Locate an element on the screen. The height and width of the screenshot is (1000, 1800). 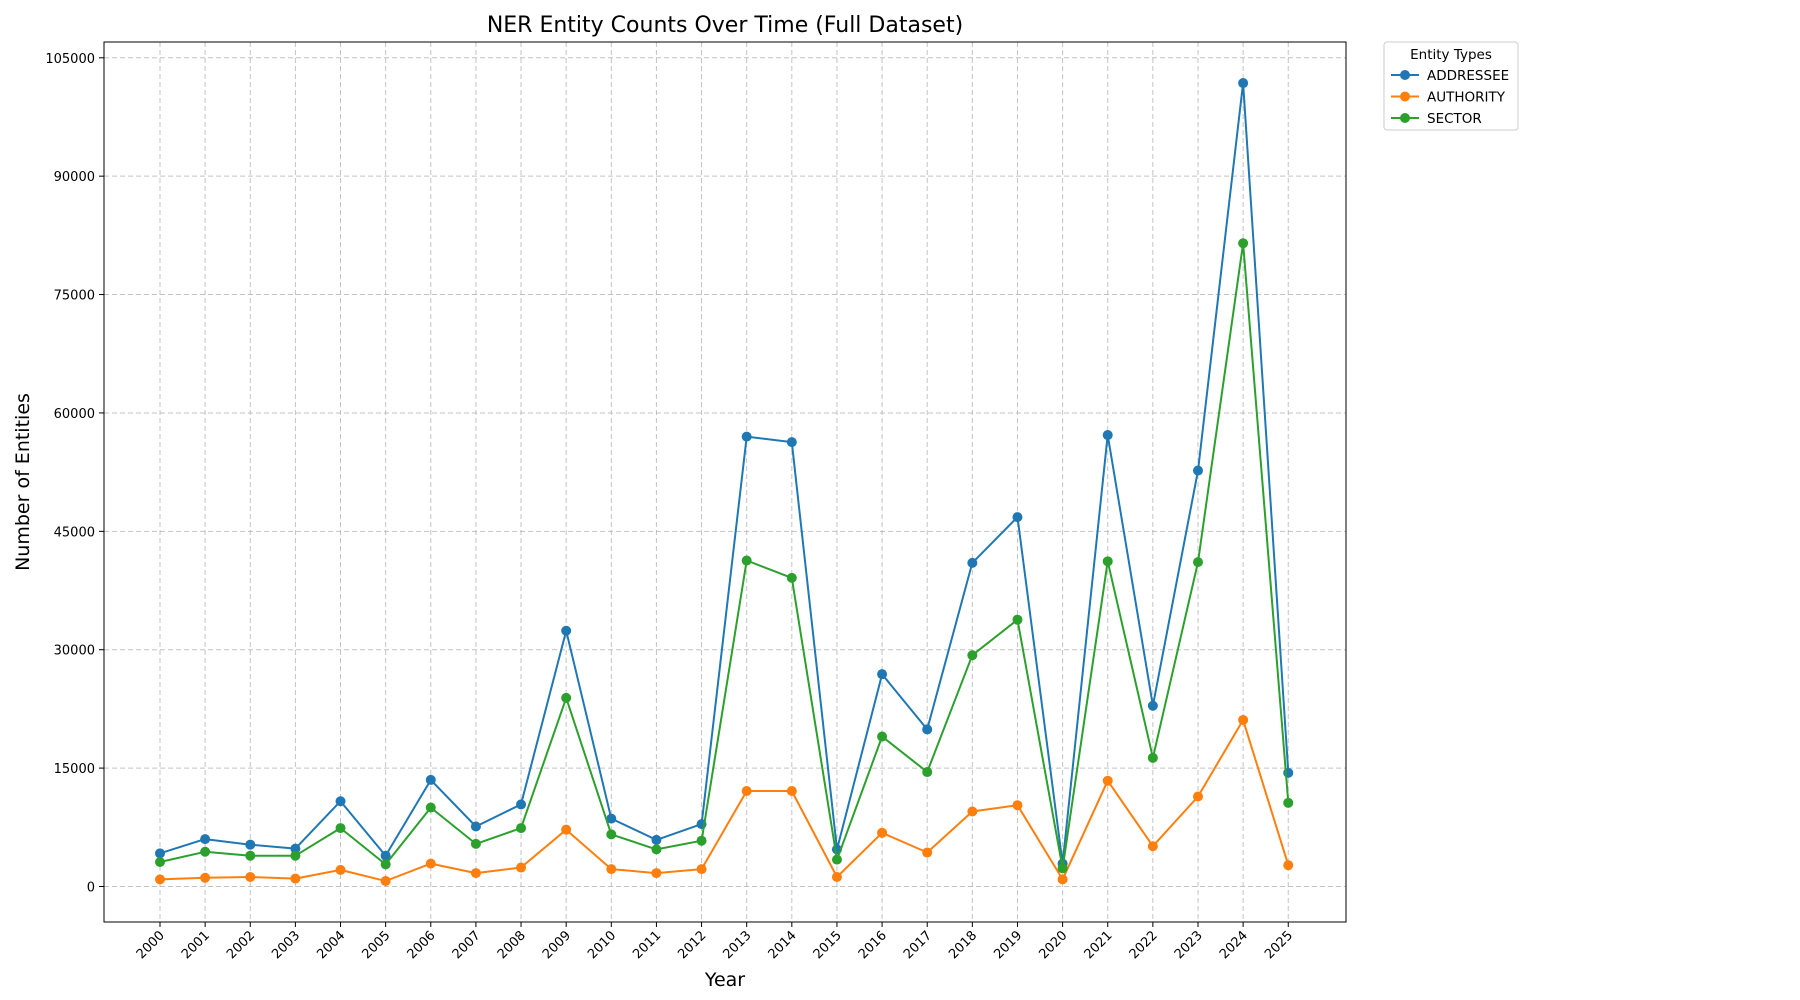
series-line-authority is located at coordinates (724, 800).